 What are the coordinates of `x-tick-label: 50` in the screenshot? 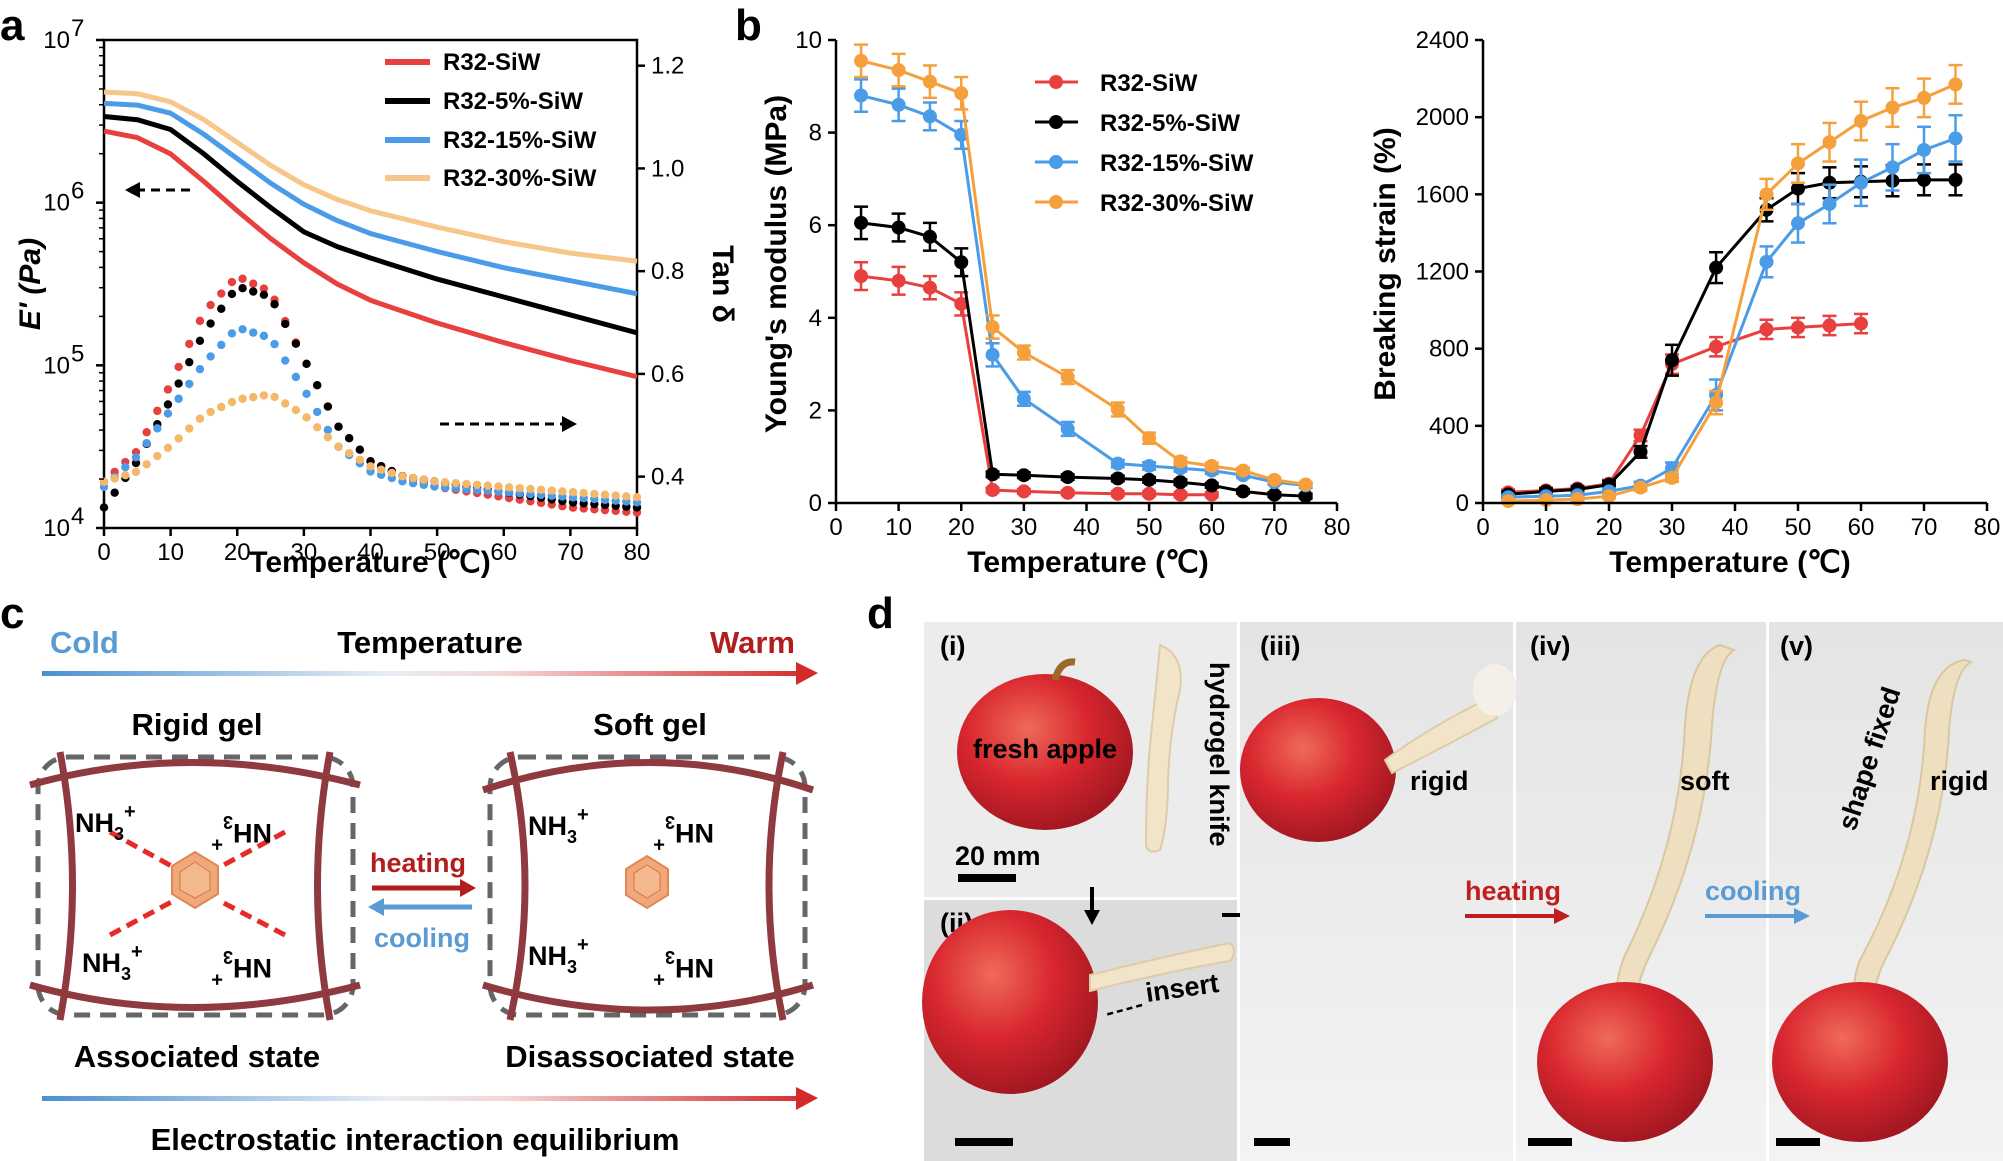 It's located at (1149, 527).